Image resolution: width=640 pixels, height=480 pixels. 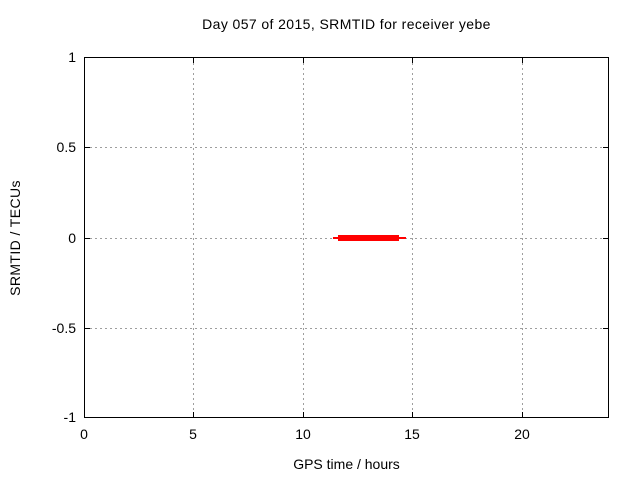 What do you see at coordinates (66, 147) in the screenshot?
I see `y-tick-label: 0.5` at bounding box center [66, 147].